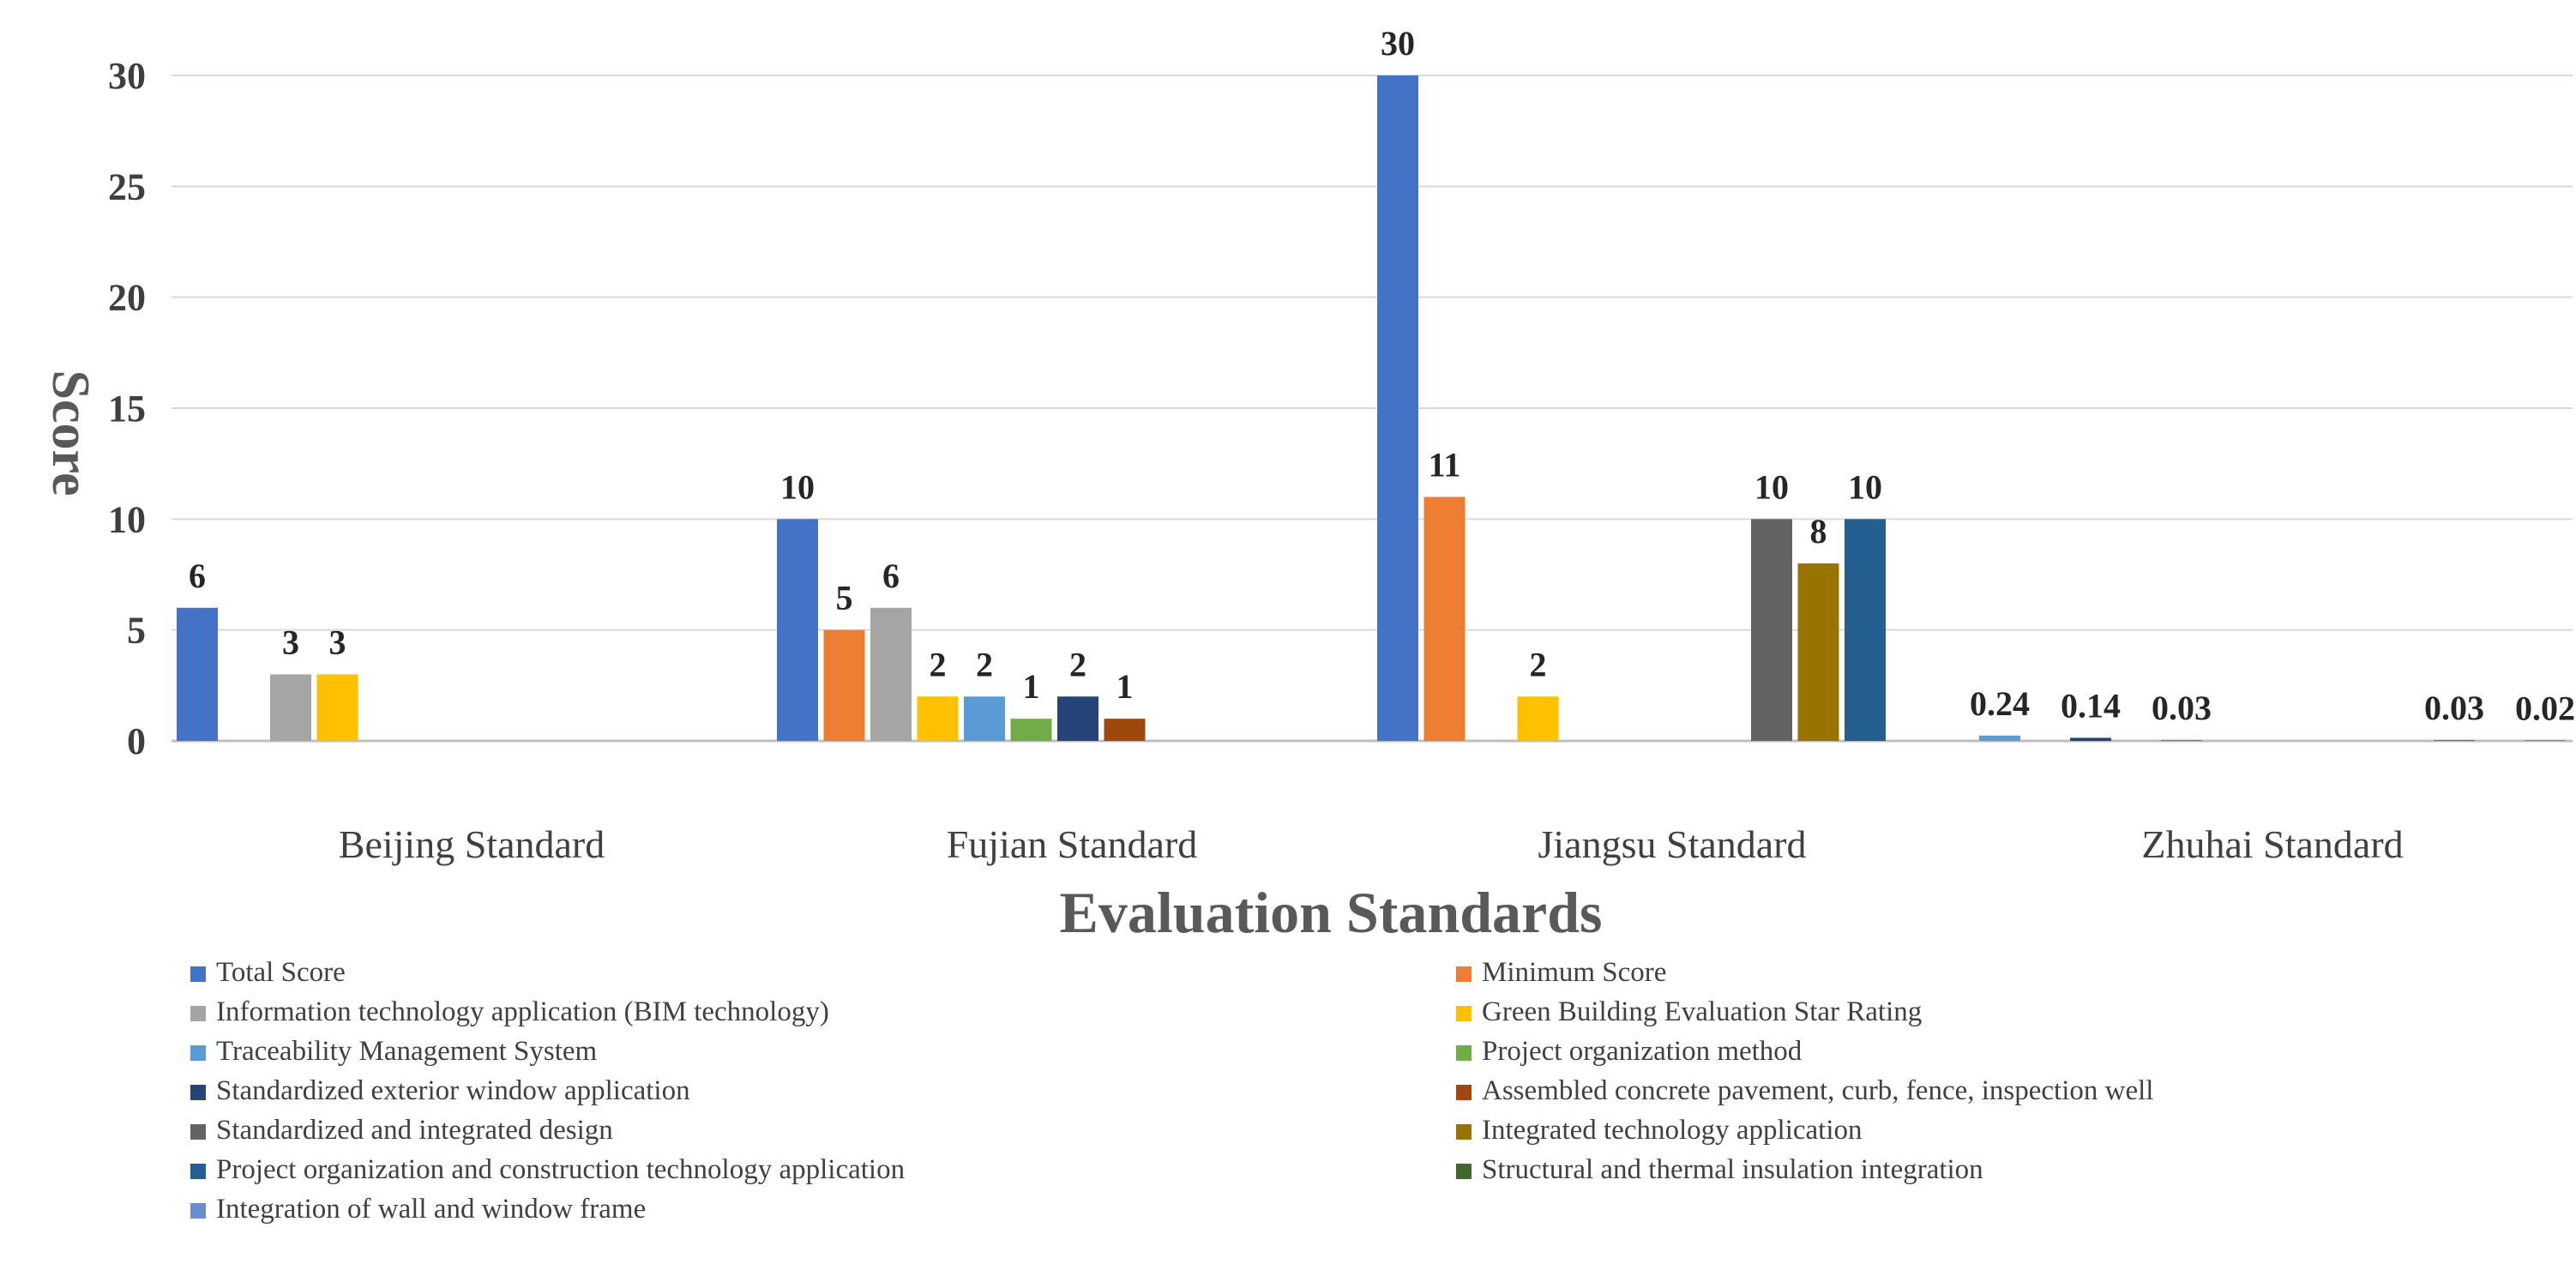 This screenshot has height=1288, width=2576. What do you see at coordinates (1072, 844) in the screenshot?
I see `x-tick-label: Fujian Standard` at bounding box center [1072, 844].